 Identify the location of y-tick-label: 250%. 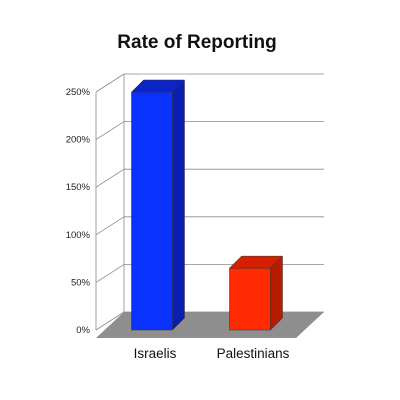
(78, 92).